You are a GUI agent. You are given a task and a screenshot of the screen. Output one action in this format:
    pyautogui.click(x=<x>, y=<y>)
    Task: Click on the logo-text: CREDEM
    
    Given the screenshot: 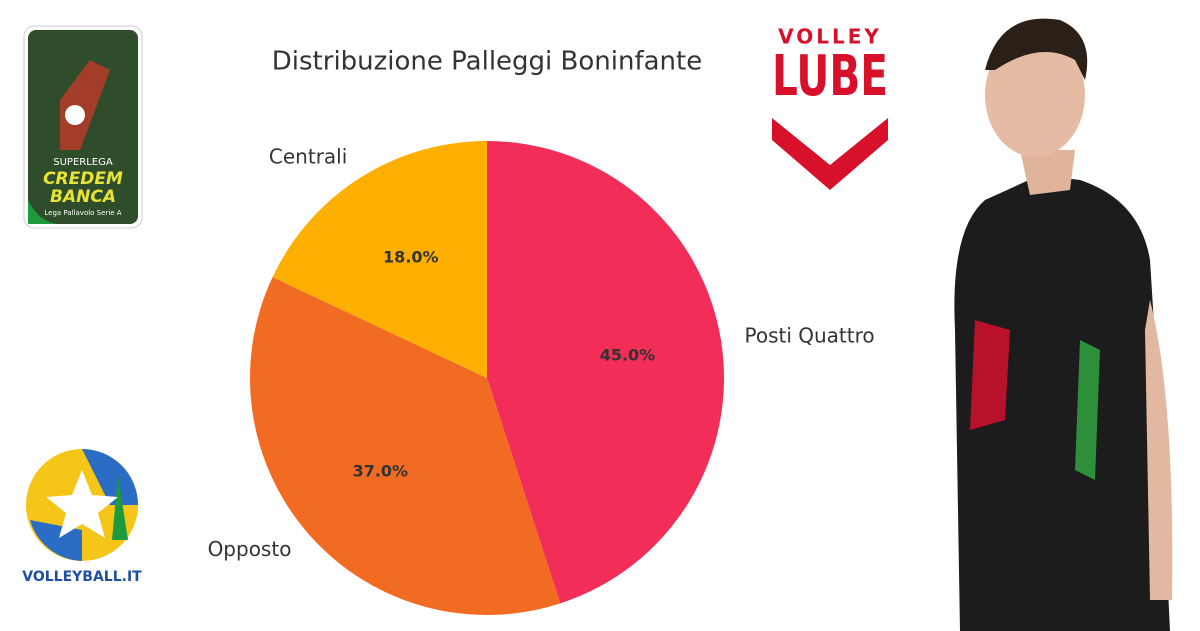 What is the action you would take?
    pyautogui.click(x=83, y=179)
    